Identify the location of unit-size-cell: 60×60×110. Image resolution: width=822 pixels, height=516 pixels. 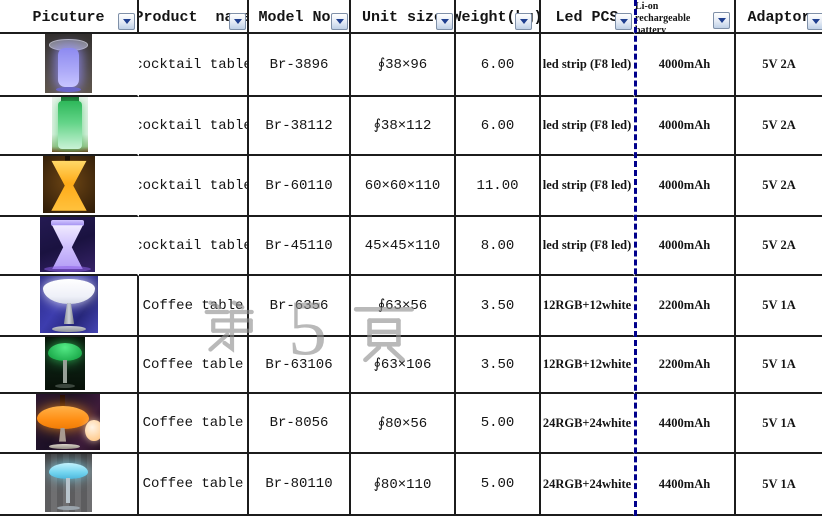
(403, 186).